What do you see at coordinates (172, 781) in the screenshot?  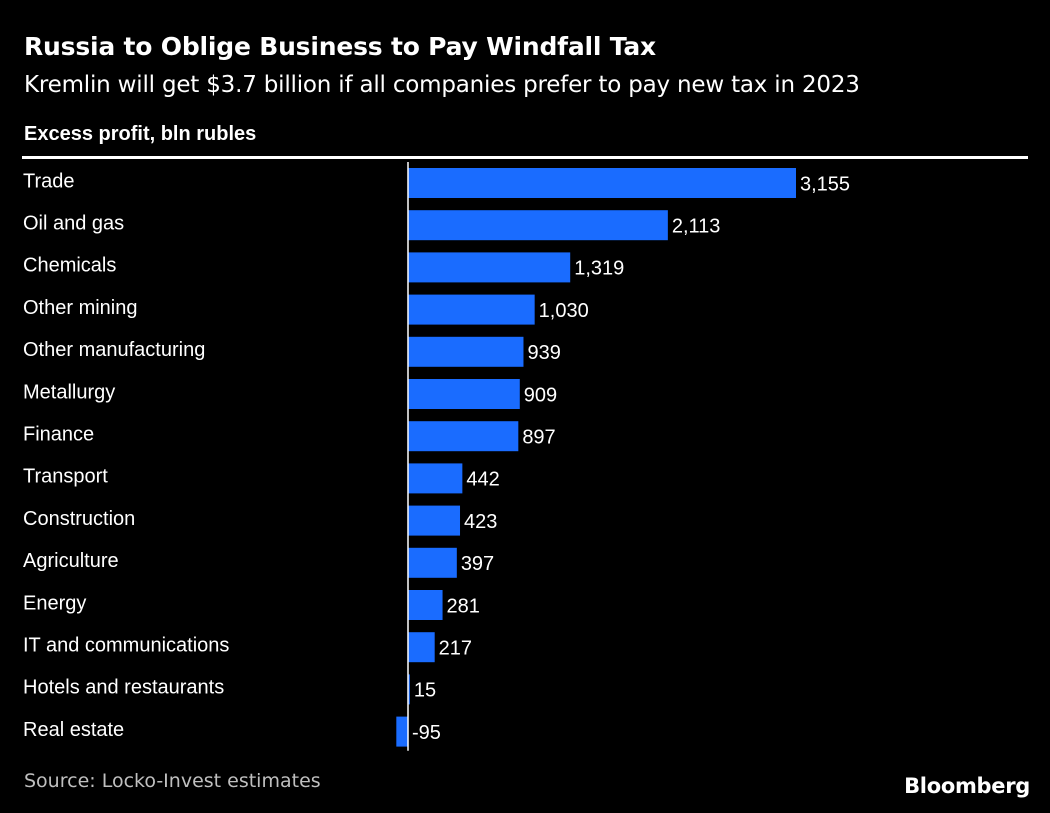 I see `source-note: Source: Locko-Invest estimates` at bounding box center [172, 781].